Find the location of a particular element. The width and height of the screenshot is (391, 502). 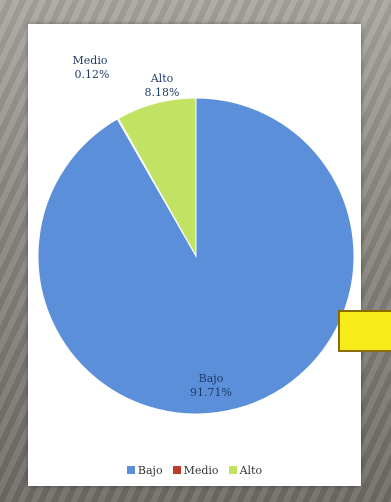

yellow-arrow-shape is located at coordinates (364, 331).